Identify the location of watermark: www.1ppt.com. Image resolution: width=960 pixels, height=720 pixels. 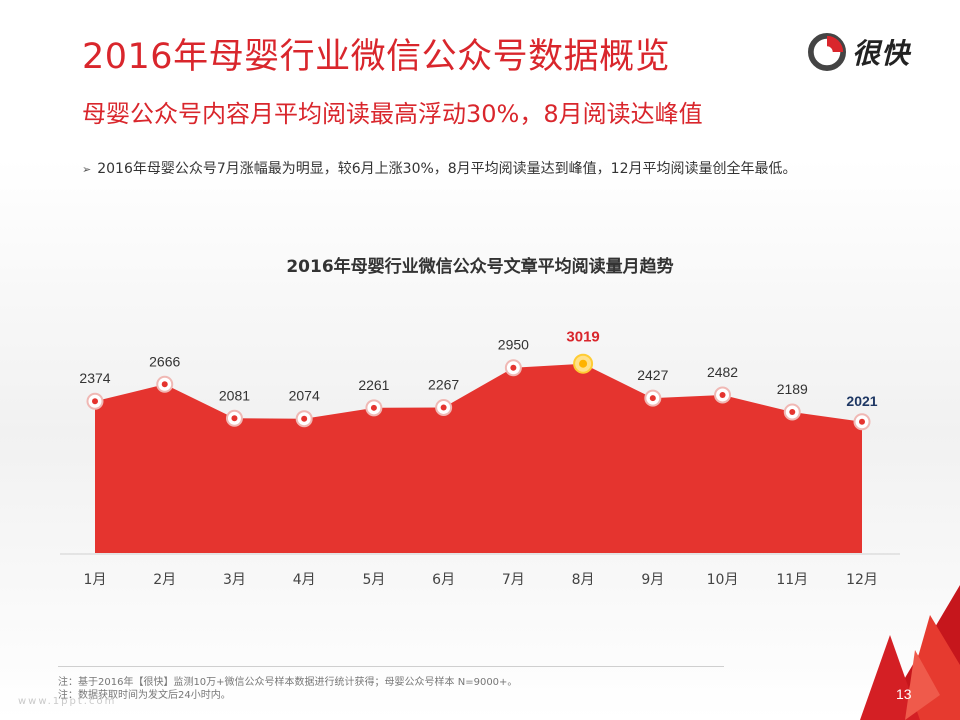
(67, 701).